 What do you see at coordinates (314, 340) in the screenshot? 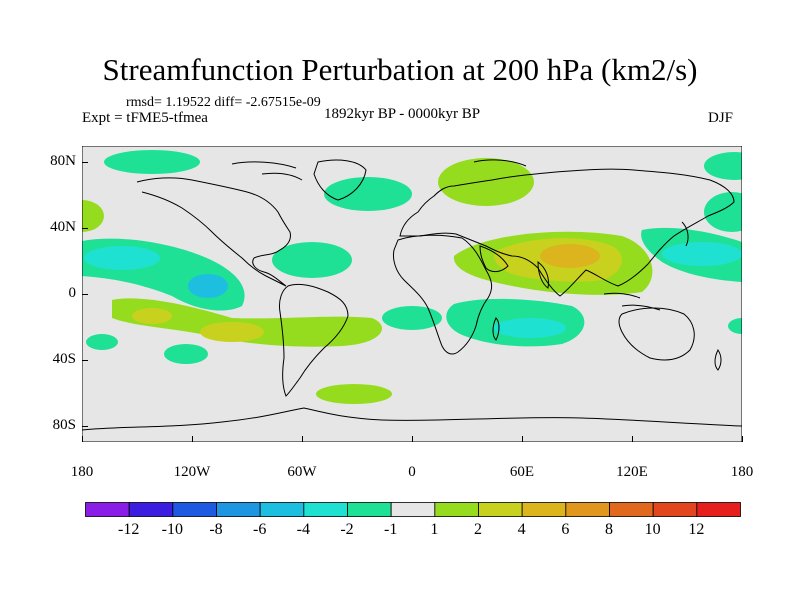
I see `coast-south-america` at bounding box center [314, 340].